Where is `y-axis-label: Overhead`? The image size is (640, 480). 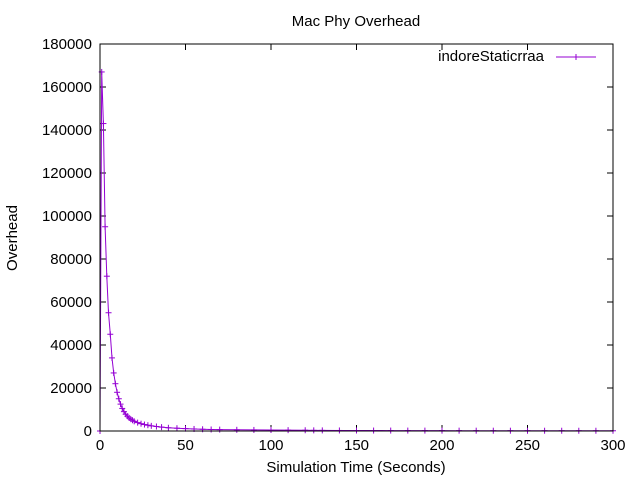
y-axis-label: Overhead is located at coordinates (12, 238).